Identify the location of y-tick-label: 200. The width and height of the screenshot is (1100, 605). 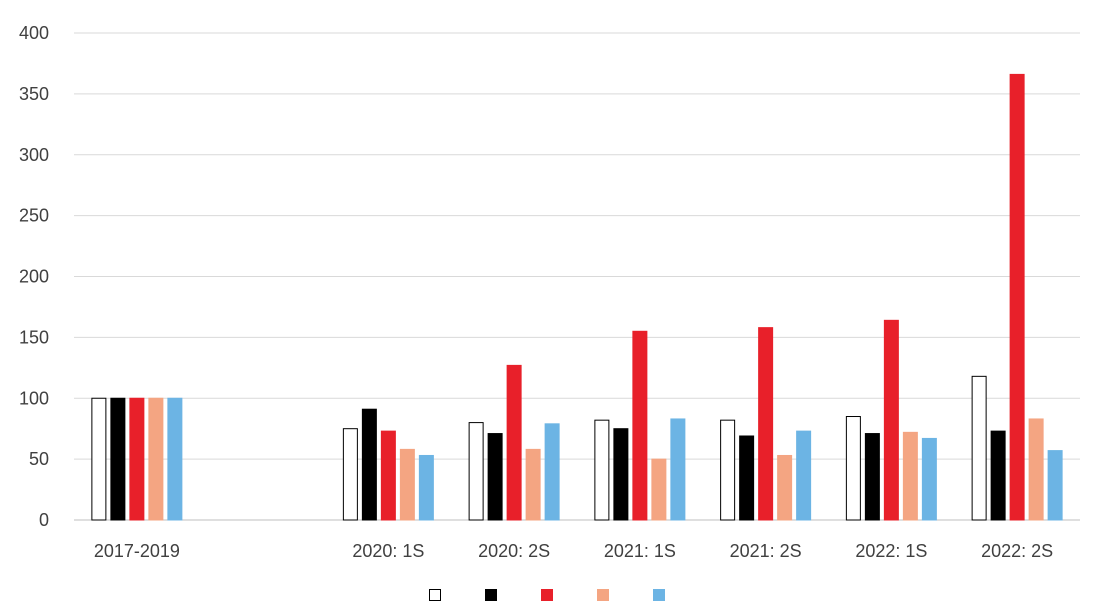
(34, 277).